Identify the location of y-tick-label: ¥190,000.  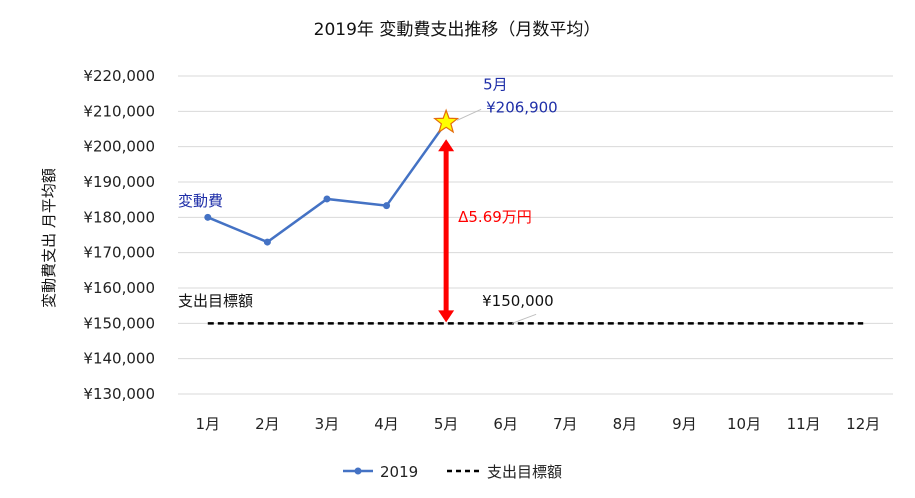
(119, 182).